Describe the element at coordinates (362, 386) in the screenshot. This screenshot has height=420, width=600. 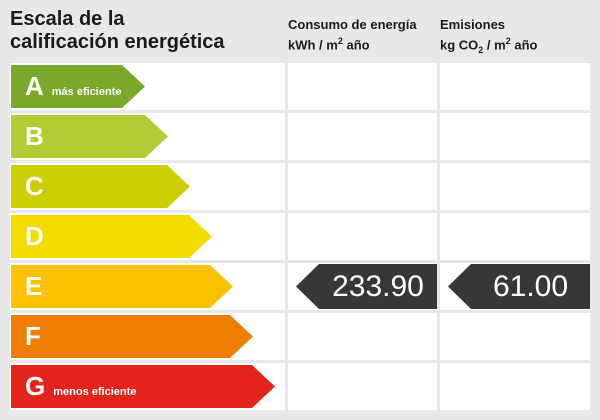
I see `consumo-cell-g` at that location.